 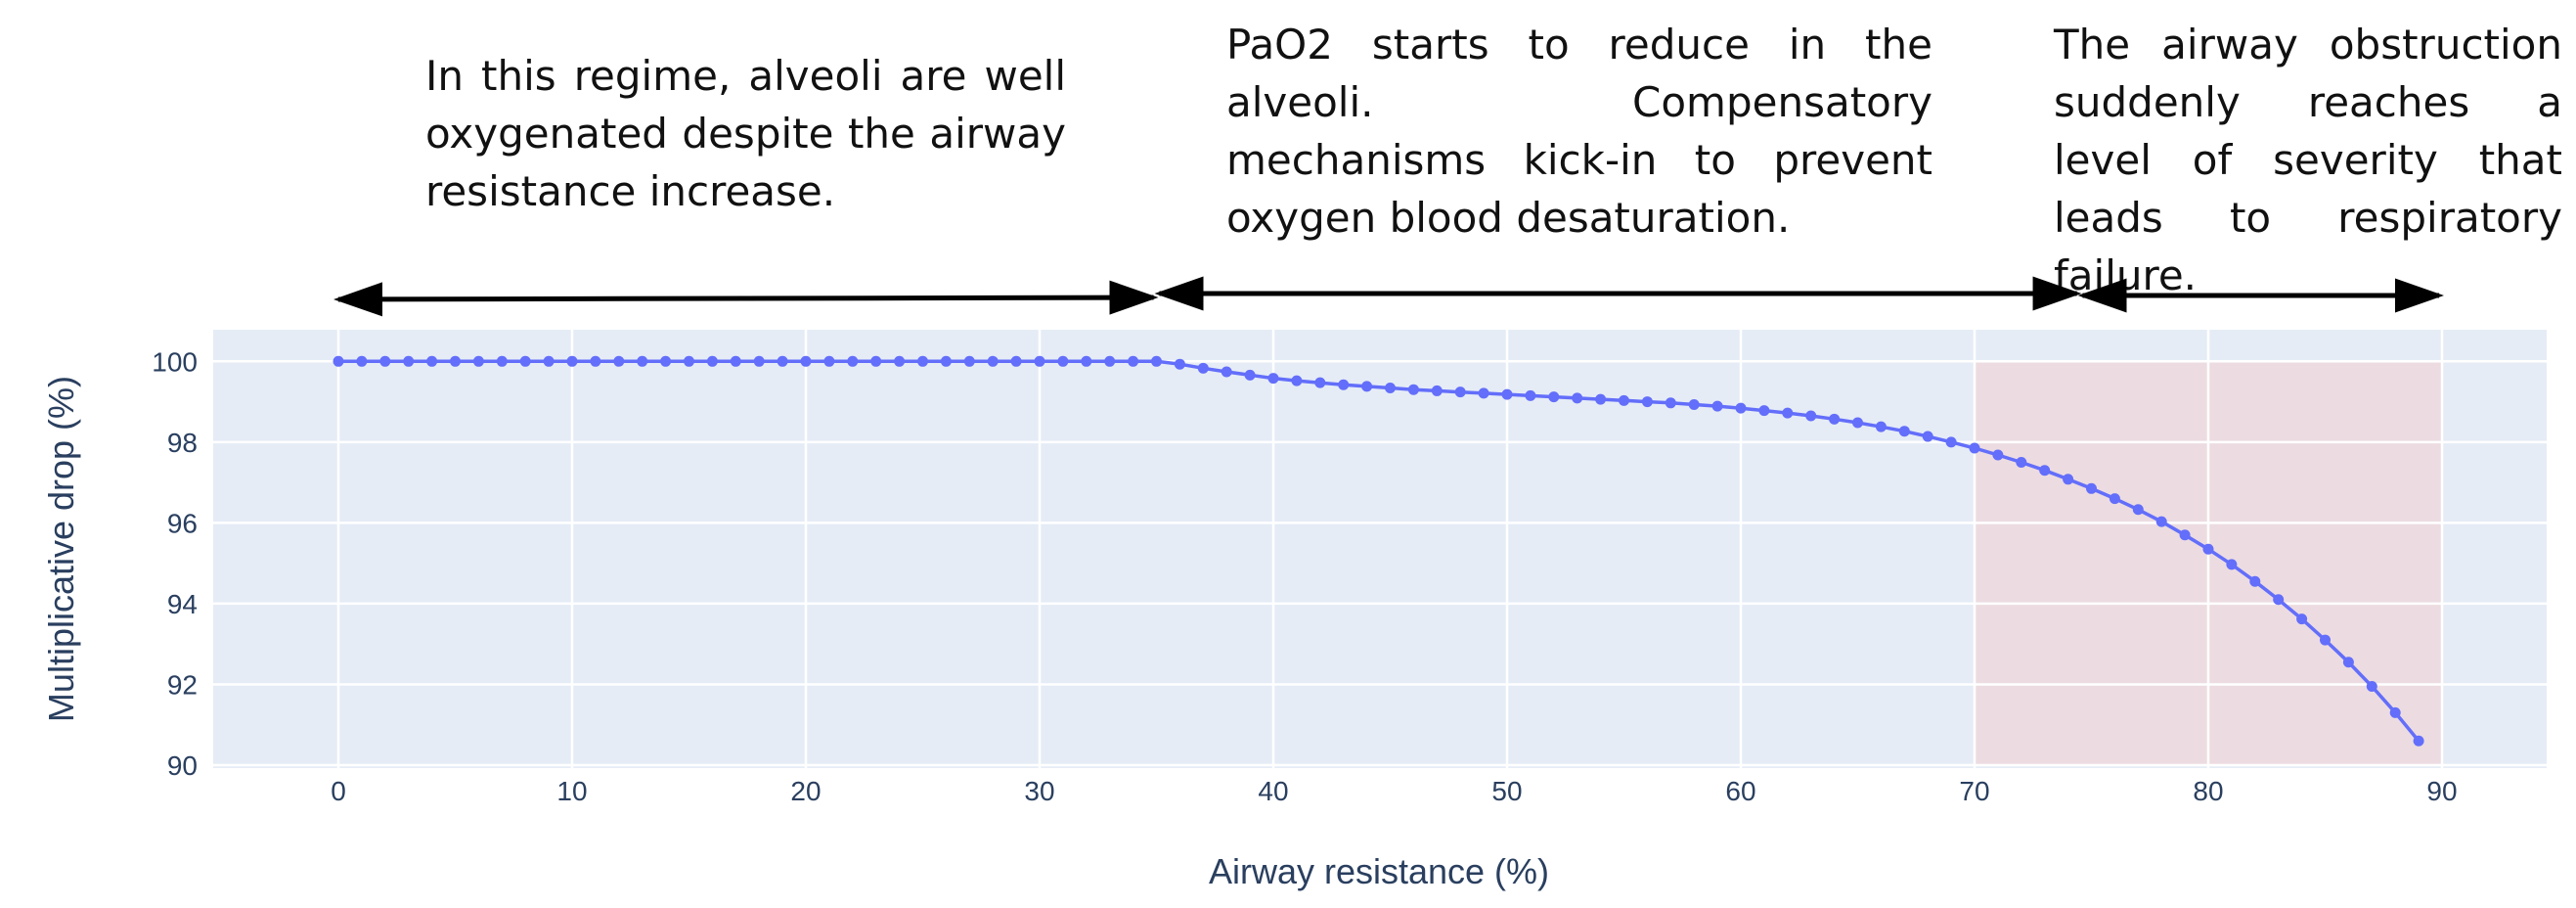 I want to click on regime-arrow, so click(x=746, y=298).